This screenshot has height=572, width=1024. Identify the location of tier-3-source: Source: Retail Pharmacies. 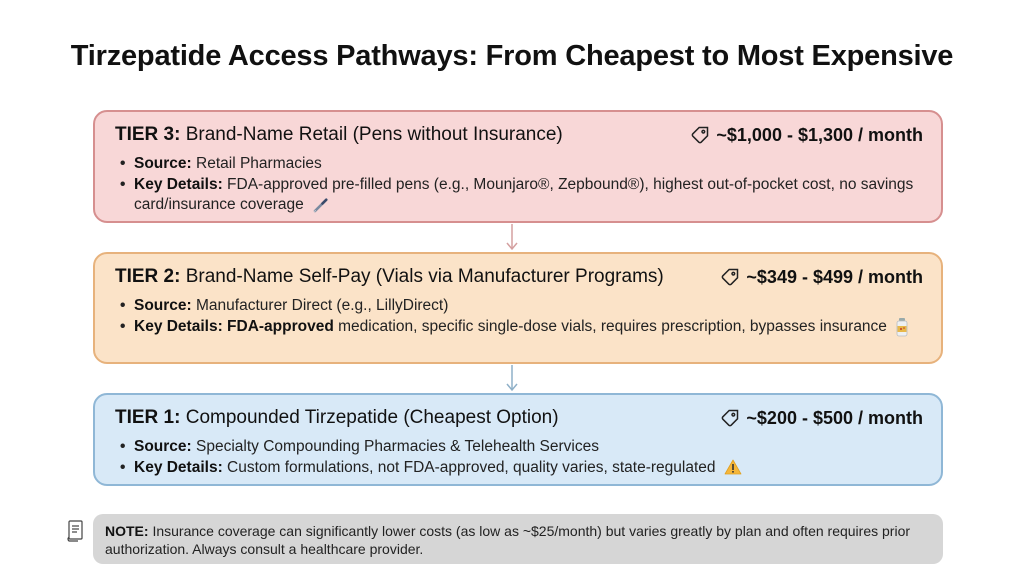
(520, 164).